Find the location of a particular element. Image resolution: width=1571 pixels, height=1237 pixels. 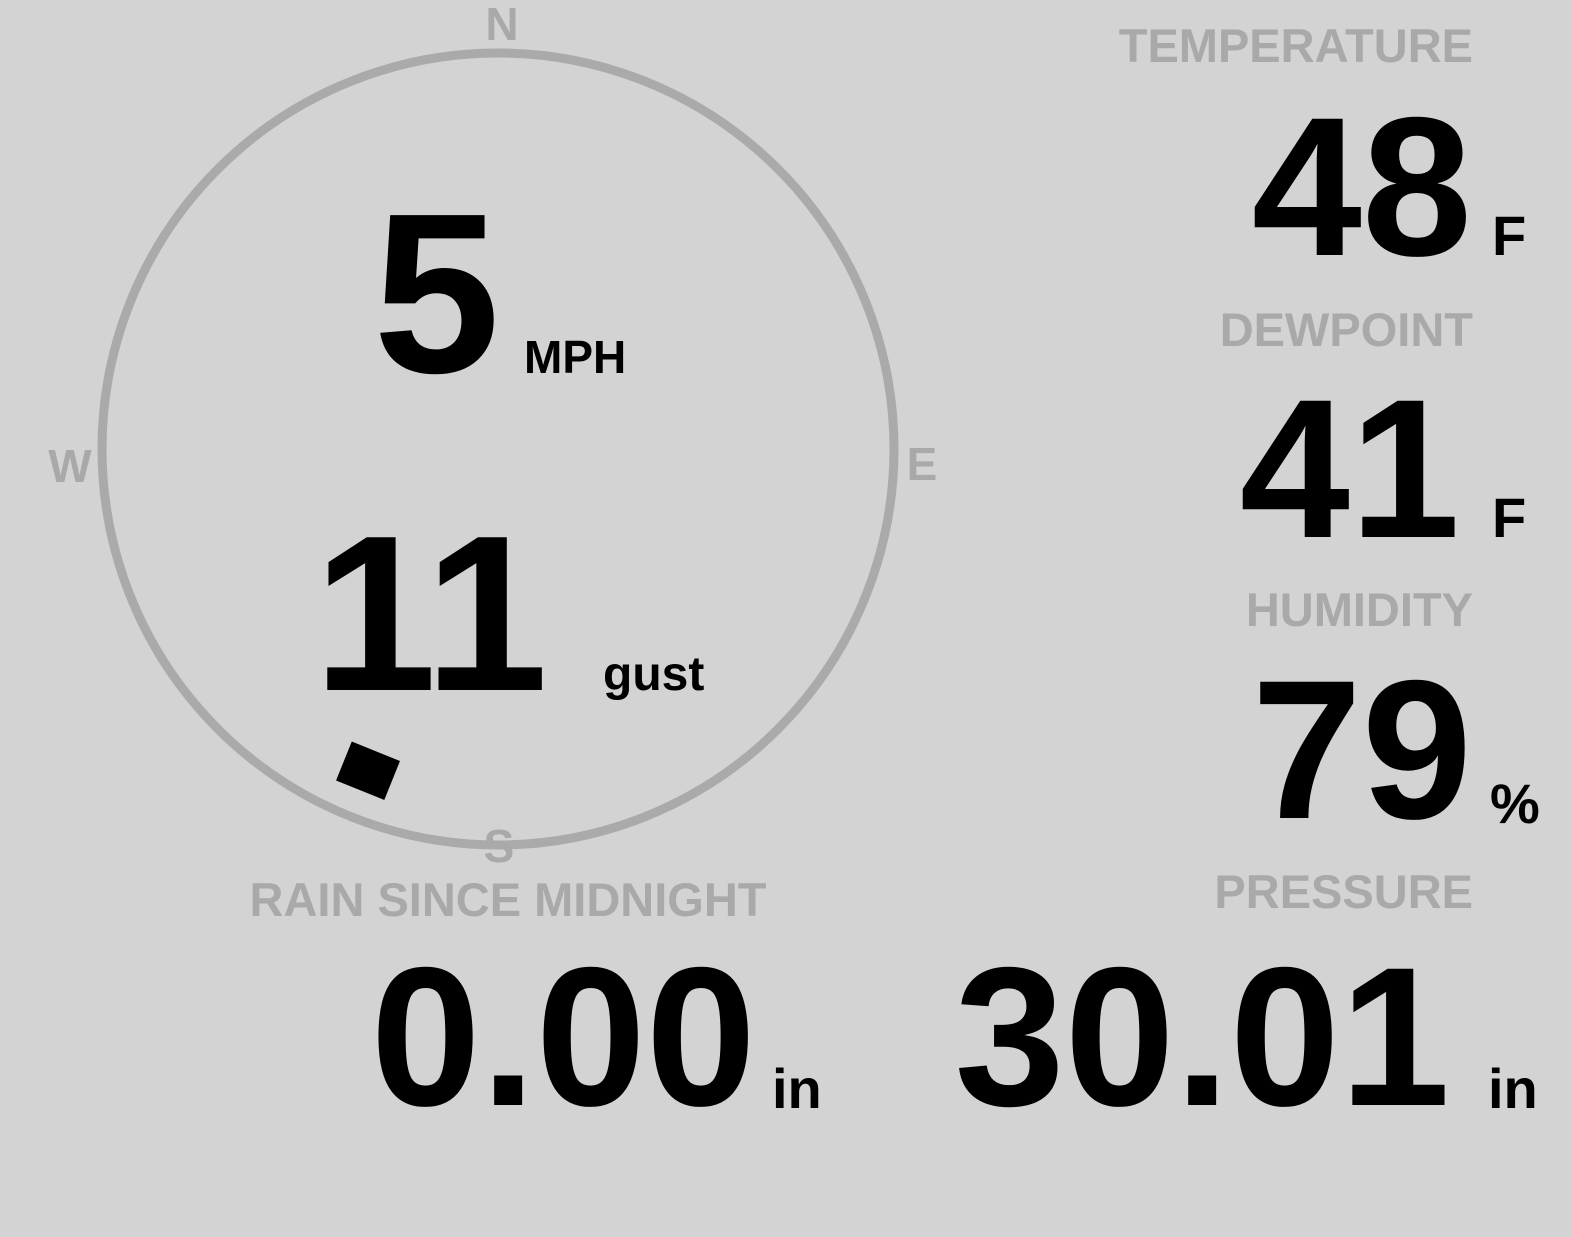

compass-north: N is located at coordinates (501, 25).